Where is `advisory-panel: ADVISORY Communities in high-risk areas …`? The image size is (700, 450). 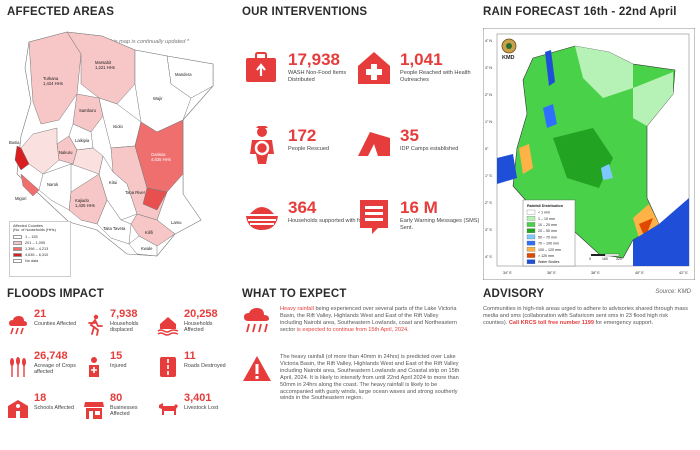
advisory-panel: ADVISORY Communities in high-risk areas … is located at coordinates (589, 368).